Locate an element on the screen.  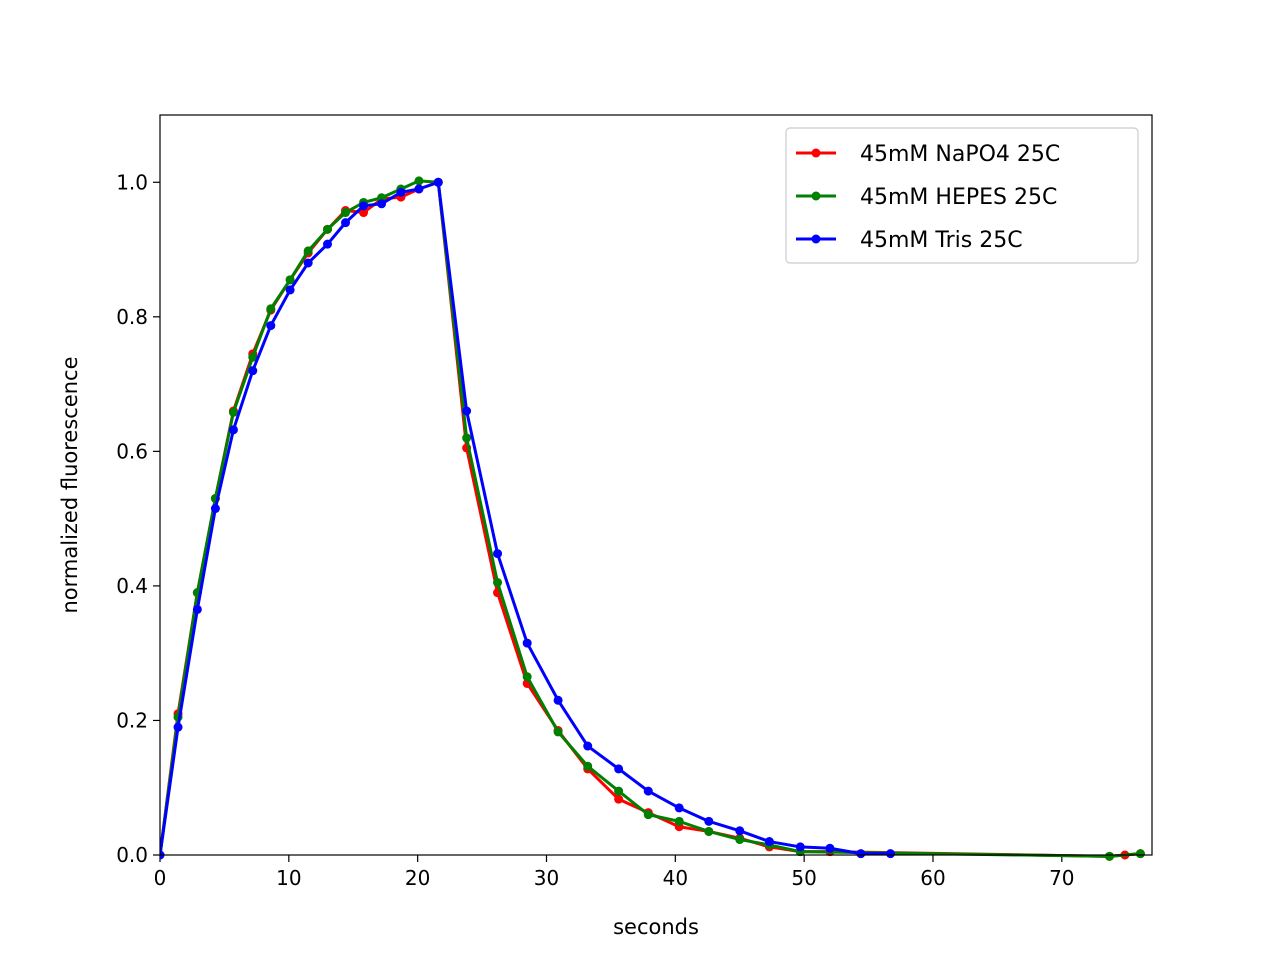
legend-label: 45mM HEPES 25C is located at coordinates (958, 197).